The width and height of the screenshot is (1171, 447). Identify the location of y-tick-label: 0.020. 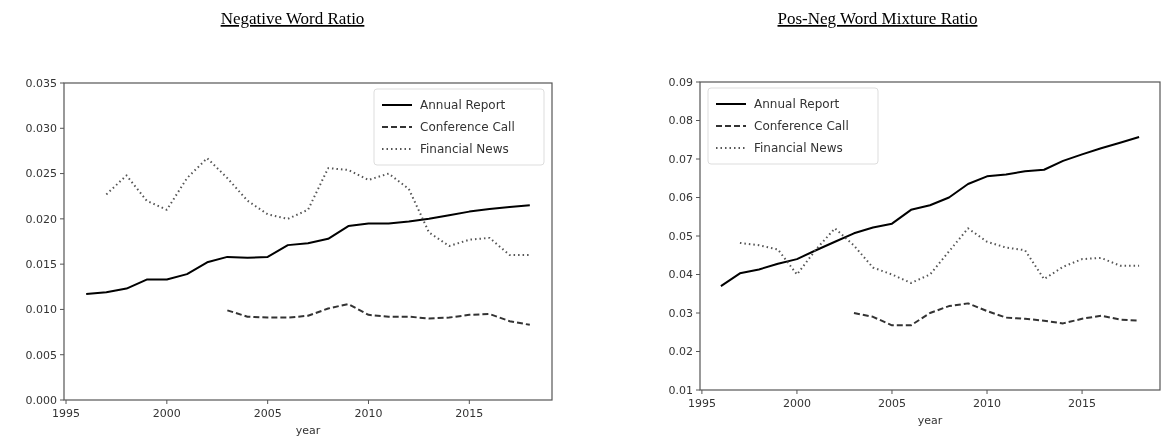
(41, 219).